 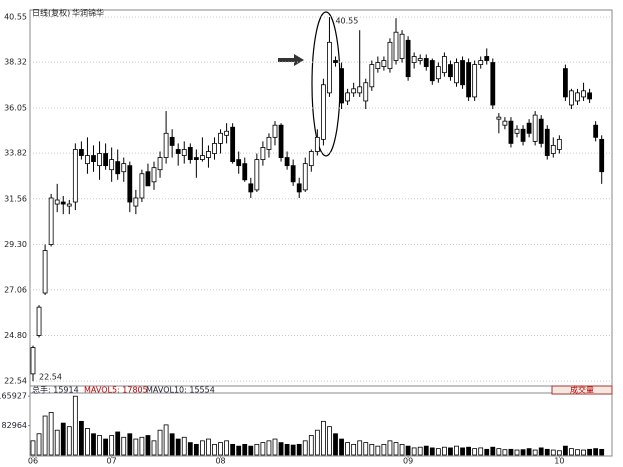 What do you see at coordinates (55, 390) in the screenshot?
I see `volume-label: 总手: 15914` at bounding box center [55, 390].